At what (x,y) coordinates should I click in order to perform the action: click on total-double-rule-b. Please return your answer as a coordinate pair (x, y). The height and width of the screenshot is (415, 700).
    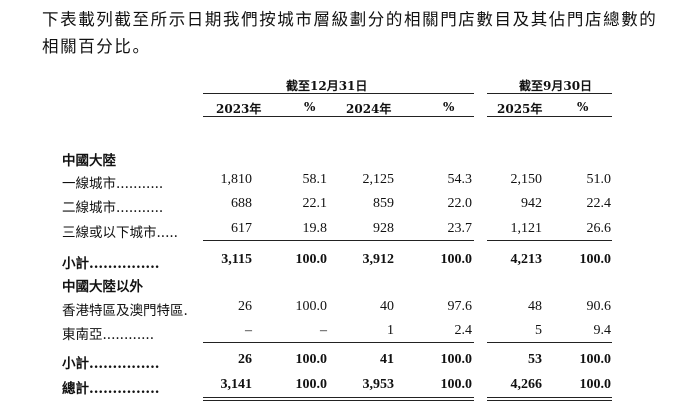
    Looking at the image, I should click on (549, 400).